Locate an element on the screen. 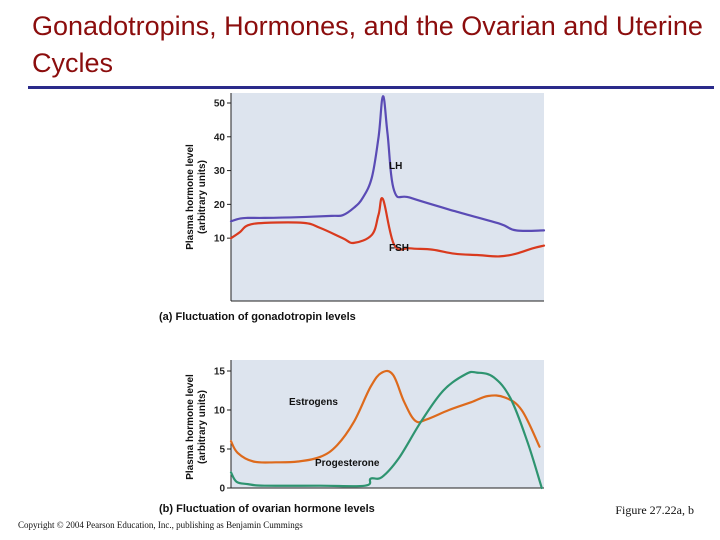 The width and height of the screenshot is (720, 540). y-tick-label: 30 is located at coordinates (220, 171).